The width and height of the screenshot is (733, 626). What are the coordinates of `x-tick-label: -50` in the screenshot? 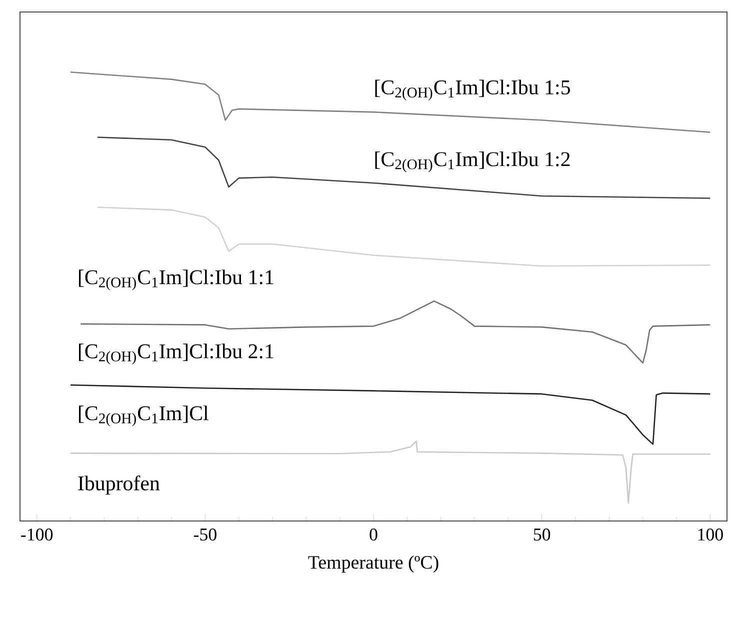 It's located at (205, 534).